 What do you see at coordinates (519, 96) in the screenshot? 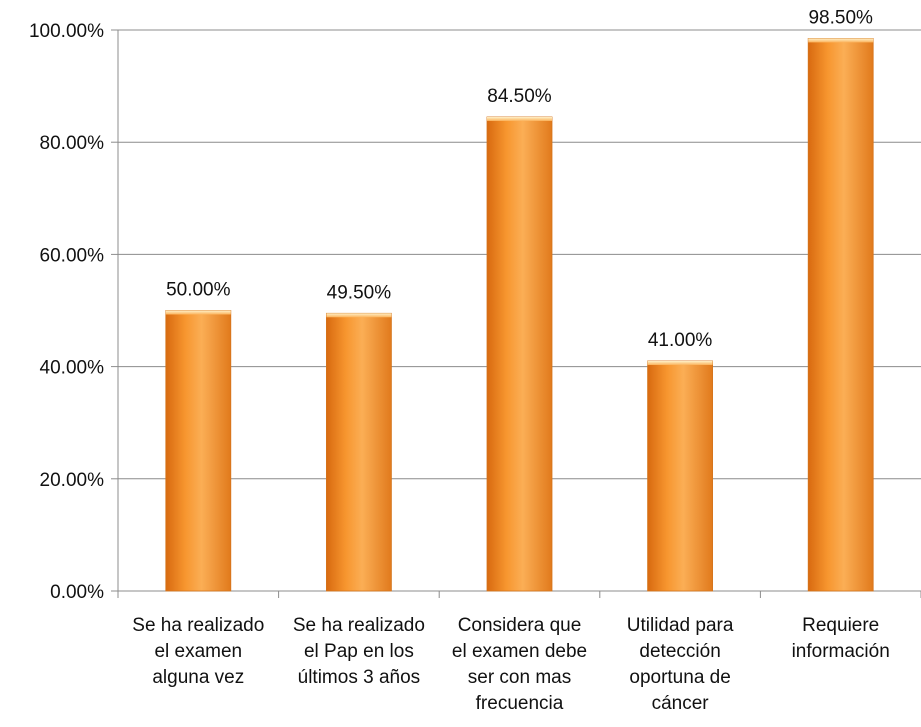
I see `data-label: 84.50%` at bounding box center [519, 96].